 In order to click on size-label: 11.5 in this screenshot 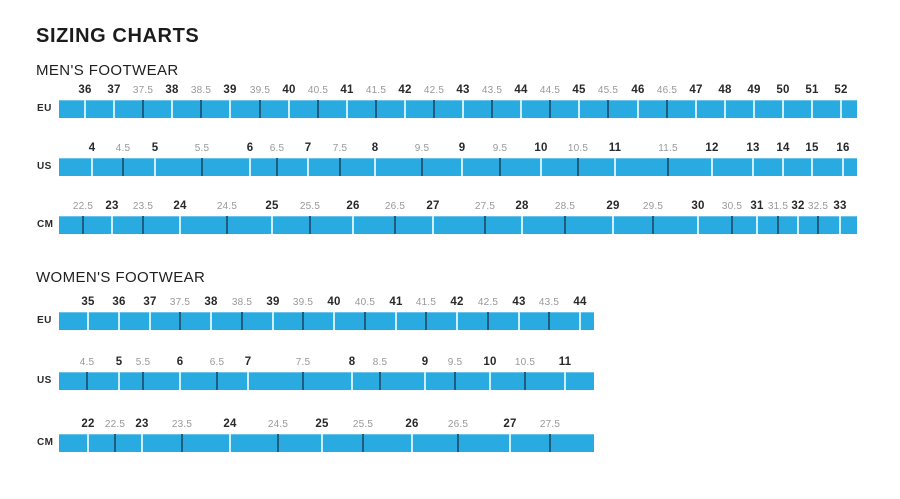, I will do `click(668, 148)`.